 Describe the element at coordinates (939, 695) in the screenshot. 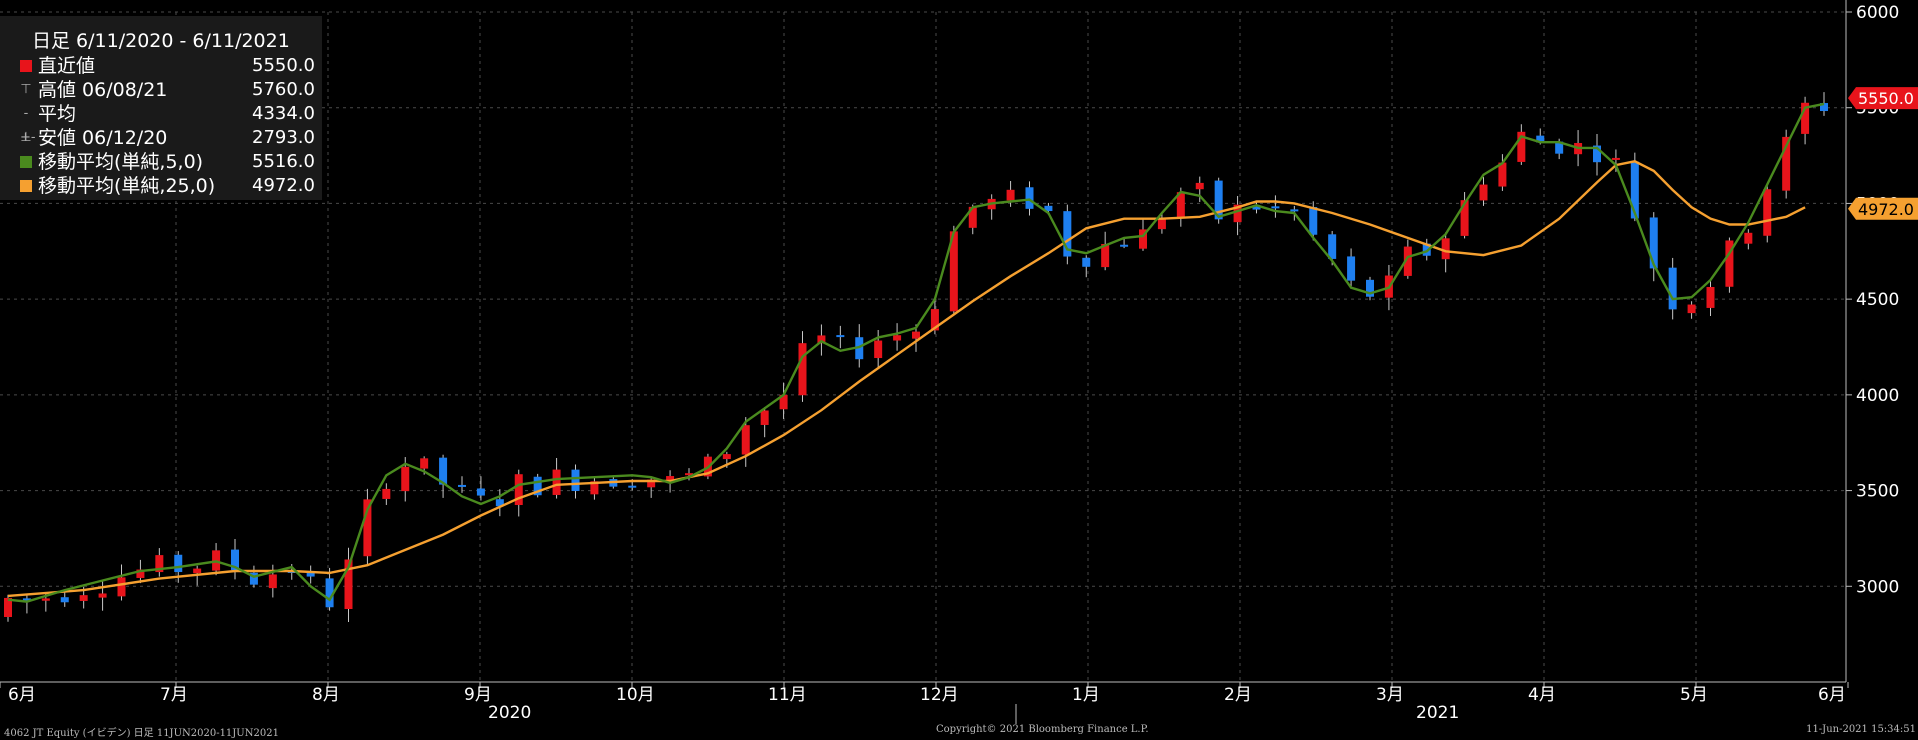

I see `x-month-label: 12月` at that location.